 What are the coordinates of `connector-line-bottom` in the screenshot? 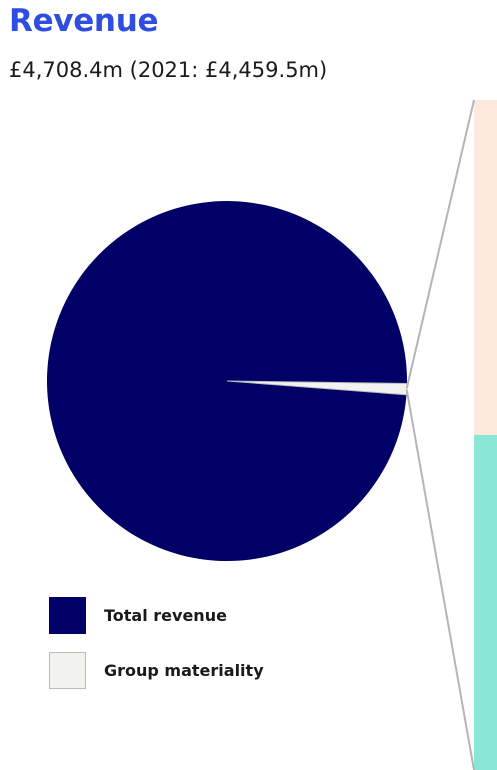 It's located at (440, 579).